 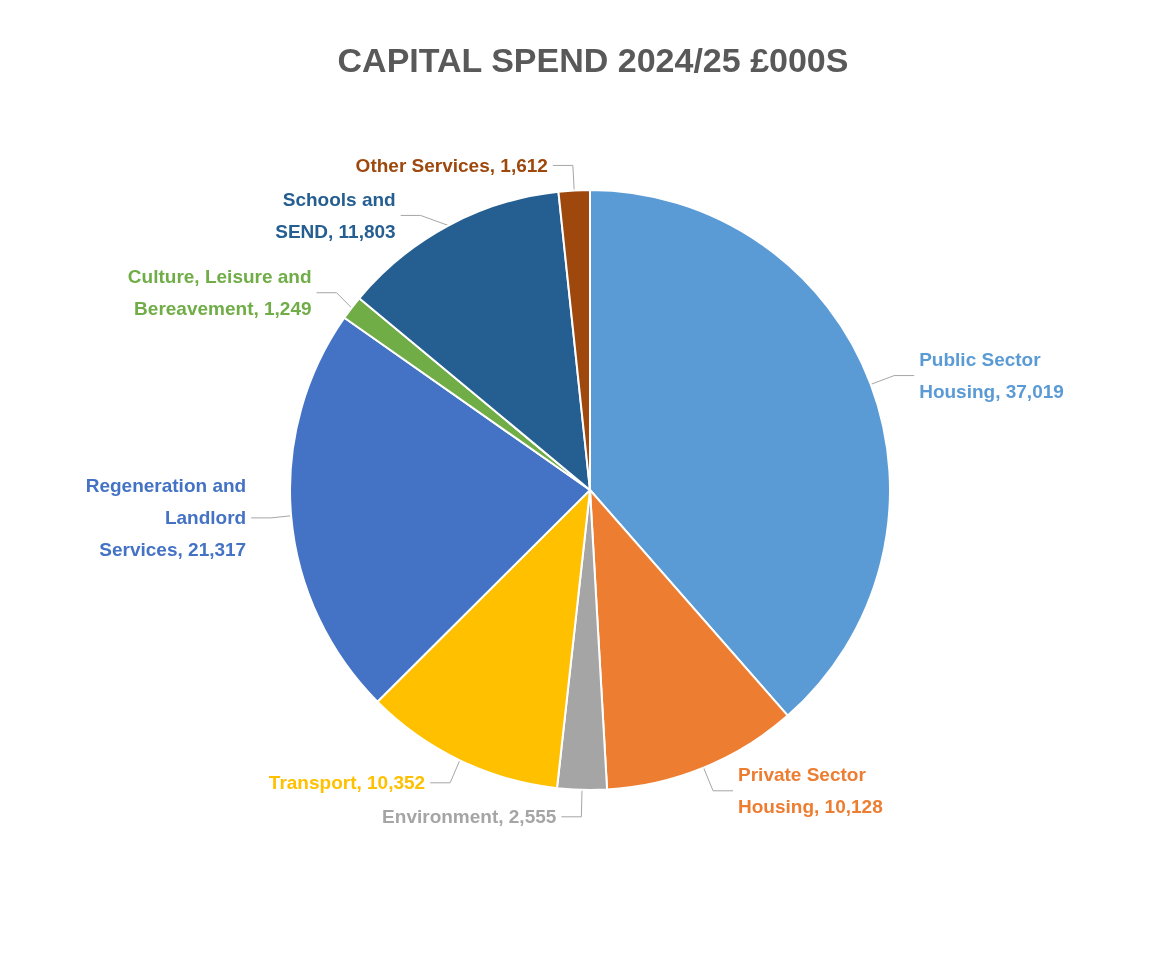 What do you see at coordinates (810, 791) in the screenshot?
I see `slice-label: Private Sector Housing, 10,128` at bounding box center [810, 791].